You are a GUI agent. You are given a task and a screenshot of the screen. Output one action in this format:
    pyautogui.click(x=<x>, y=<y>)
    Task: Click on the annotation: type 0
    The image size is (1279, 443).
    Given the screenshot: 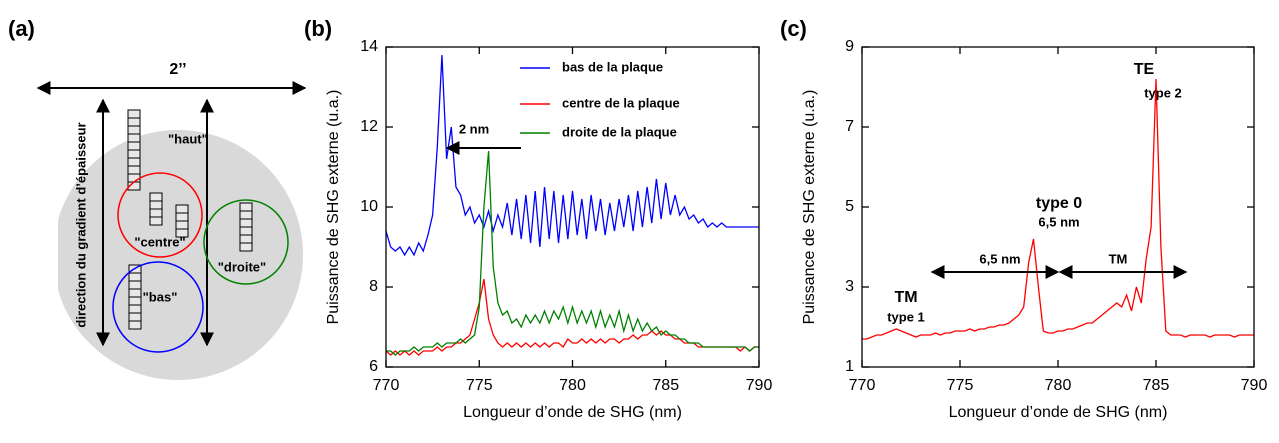 What is the action you would take?
    pyautogui.click(x=1059, y=203)
    